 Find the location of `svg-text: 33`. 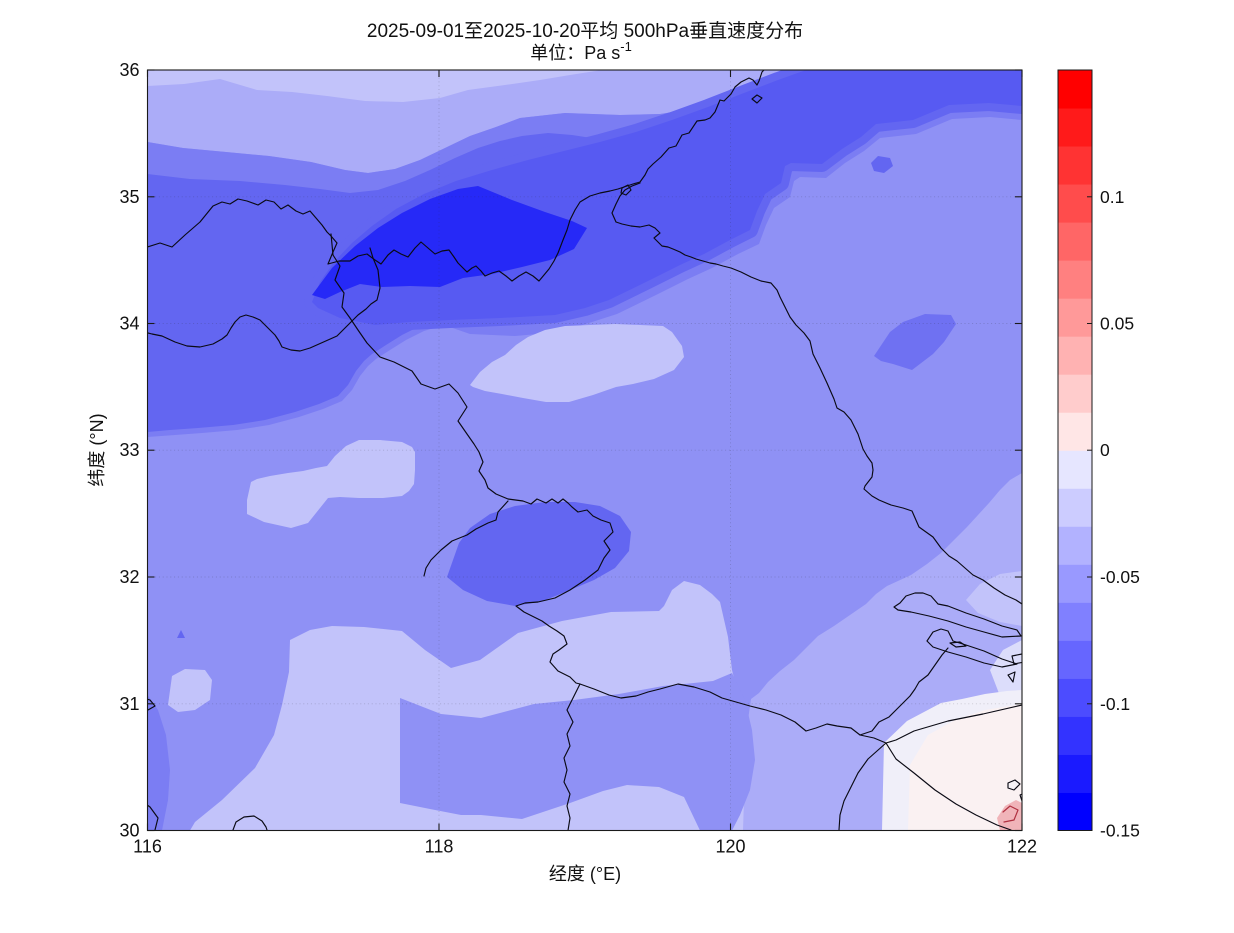

svg-text: 33 is located at coordinates (129, 450).